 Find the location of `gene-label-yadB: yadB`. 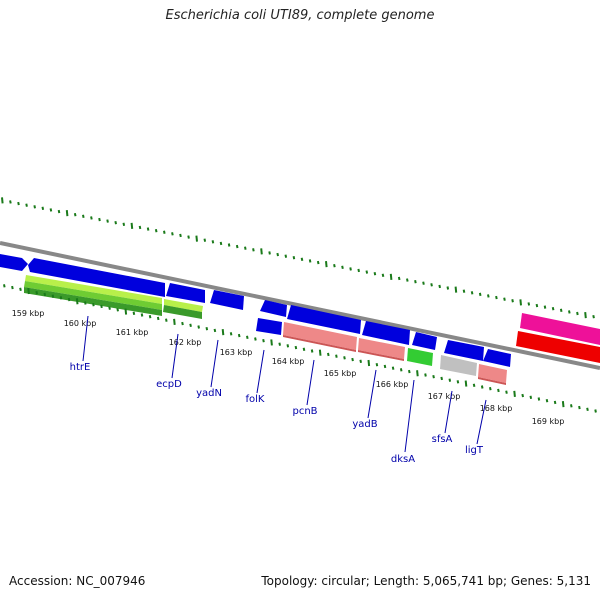

gene-label-yadB: yadB is located at coordinates (364, 424).